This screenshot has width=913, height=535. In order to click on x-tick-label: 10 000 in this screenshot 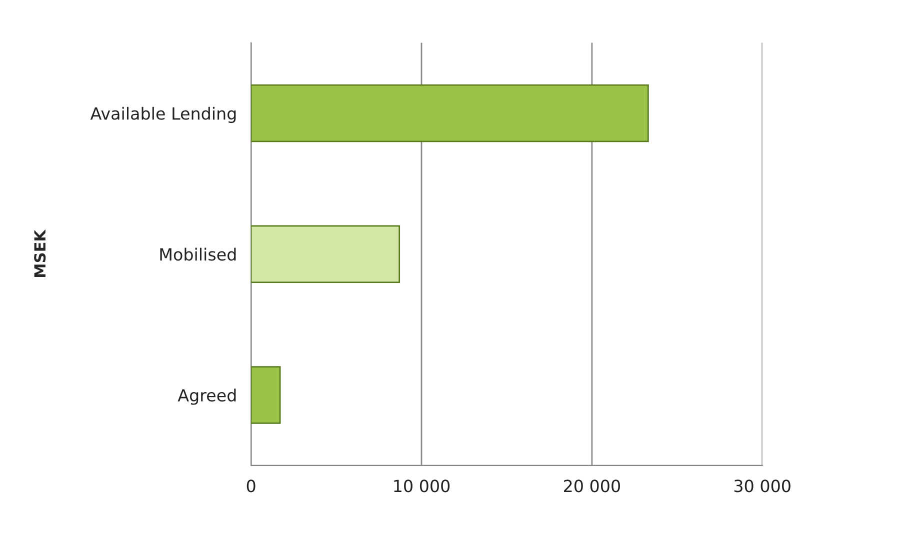, I will do `click(422, 486)`.